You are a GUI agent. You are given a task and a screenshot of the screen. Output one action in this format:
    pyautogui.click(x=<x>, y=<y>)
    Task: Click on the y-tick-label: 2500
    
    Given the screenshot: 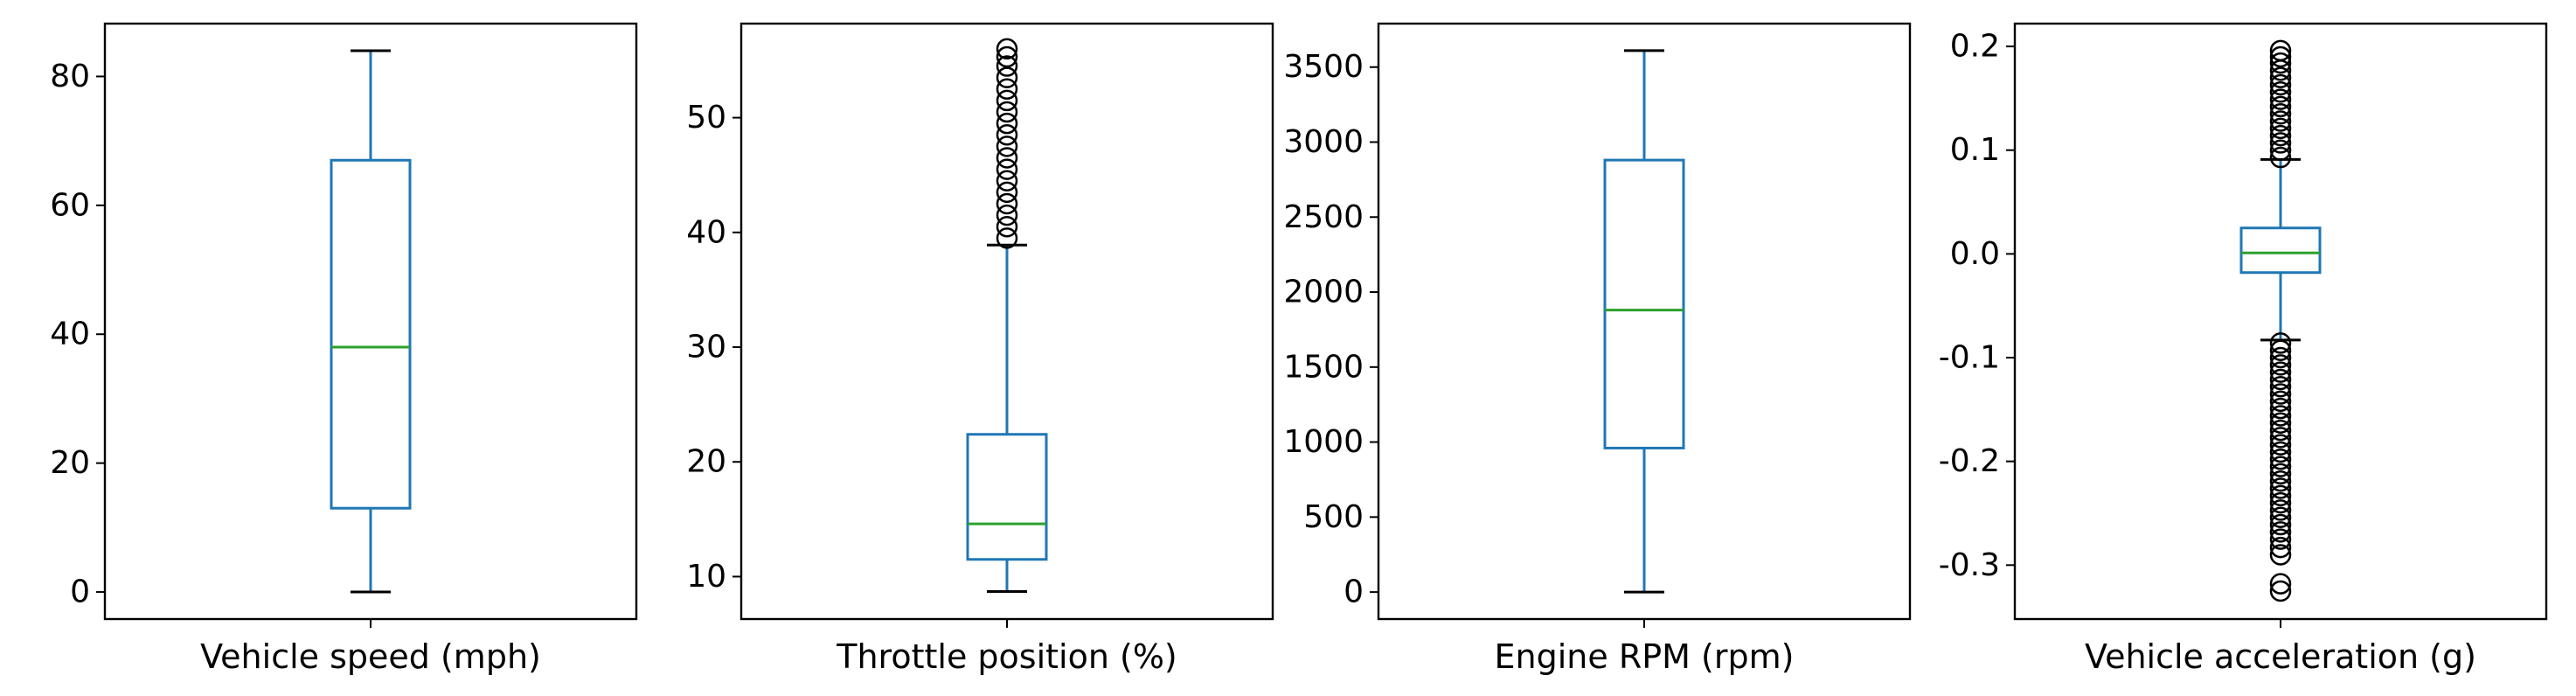 What is the action you would take?
    pyautogui.click(x=1323, y=217)
    